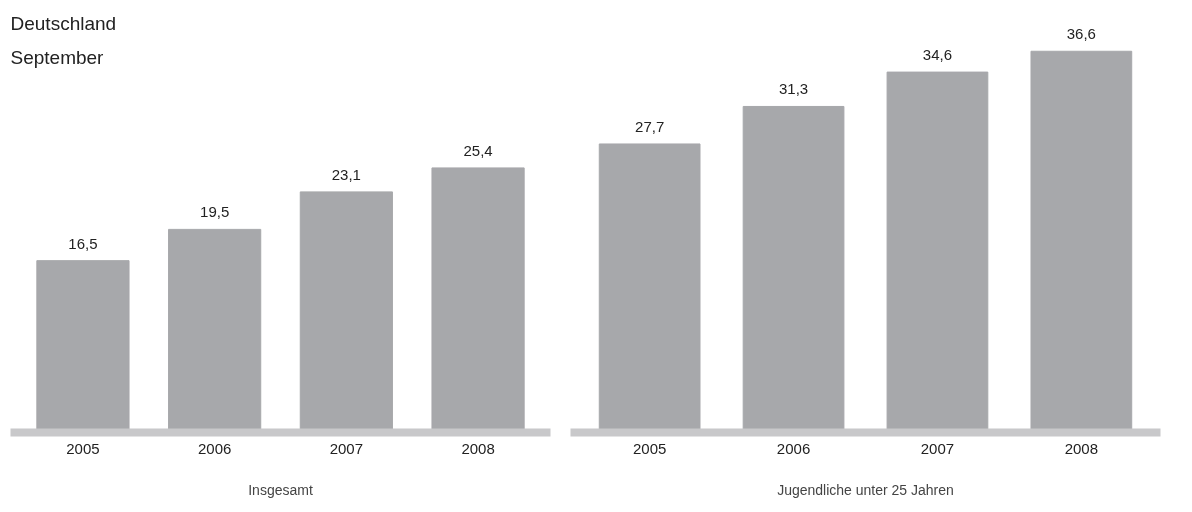 The width and height of the screenshot is (1192, 512). I want to click on x-axis-title: Jugendliche unter 25 Jahren, so click(865, 489).